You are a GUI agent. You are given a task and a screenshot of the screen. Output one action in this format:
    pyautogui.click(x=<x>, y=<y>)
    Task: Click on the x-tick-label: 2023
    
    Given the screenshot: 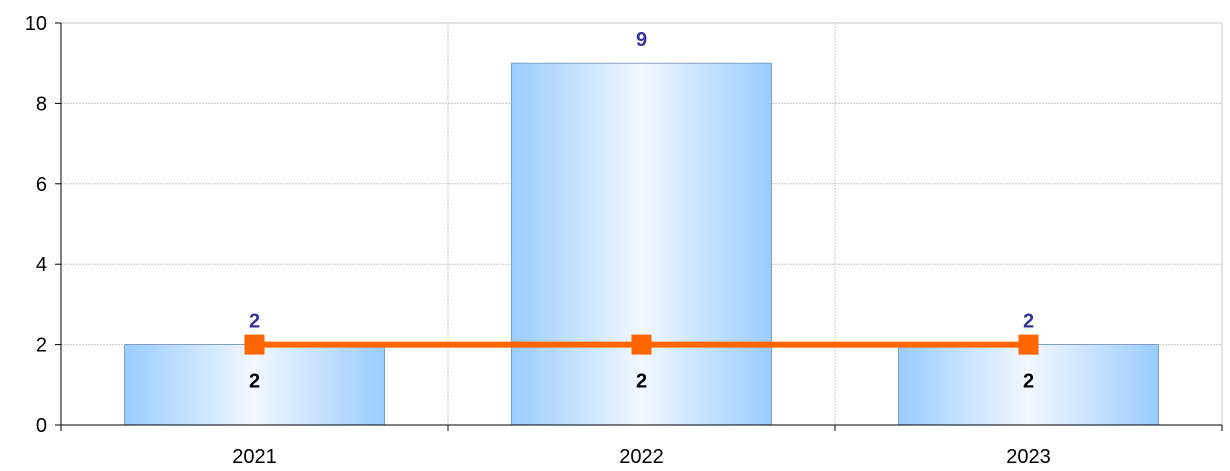 What is the action you would take?
    pyautogui.click(x=1028, y=457)
    